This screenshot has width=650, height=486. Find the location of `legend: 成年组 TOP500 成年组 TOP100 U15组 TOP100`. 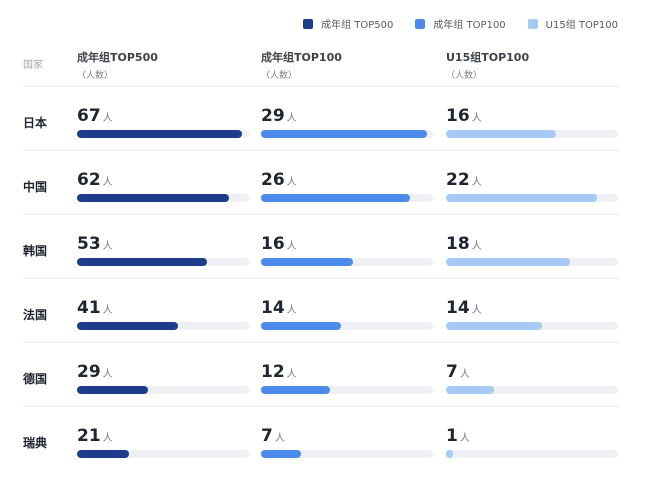

legend: 成年组 TOP500 成年组 TOP100 U15组 TOP100 is located at coordinates (460, 23).